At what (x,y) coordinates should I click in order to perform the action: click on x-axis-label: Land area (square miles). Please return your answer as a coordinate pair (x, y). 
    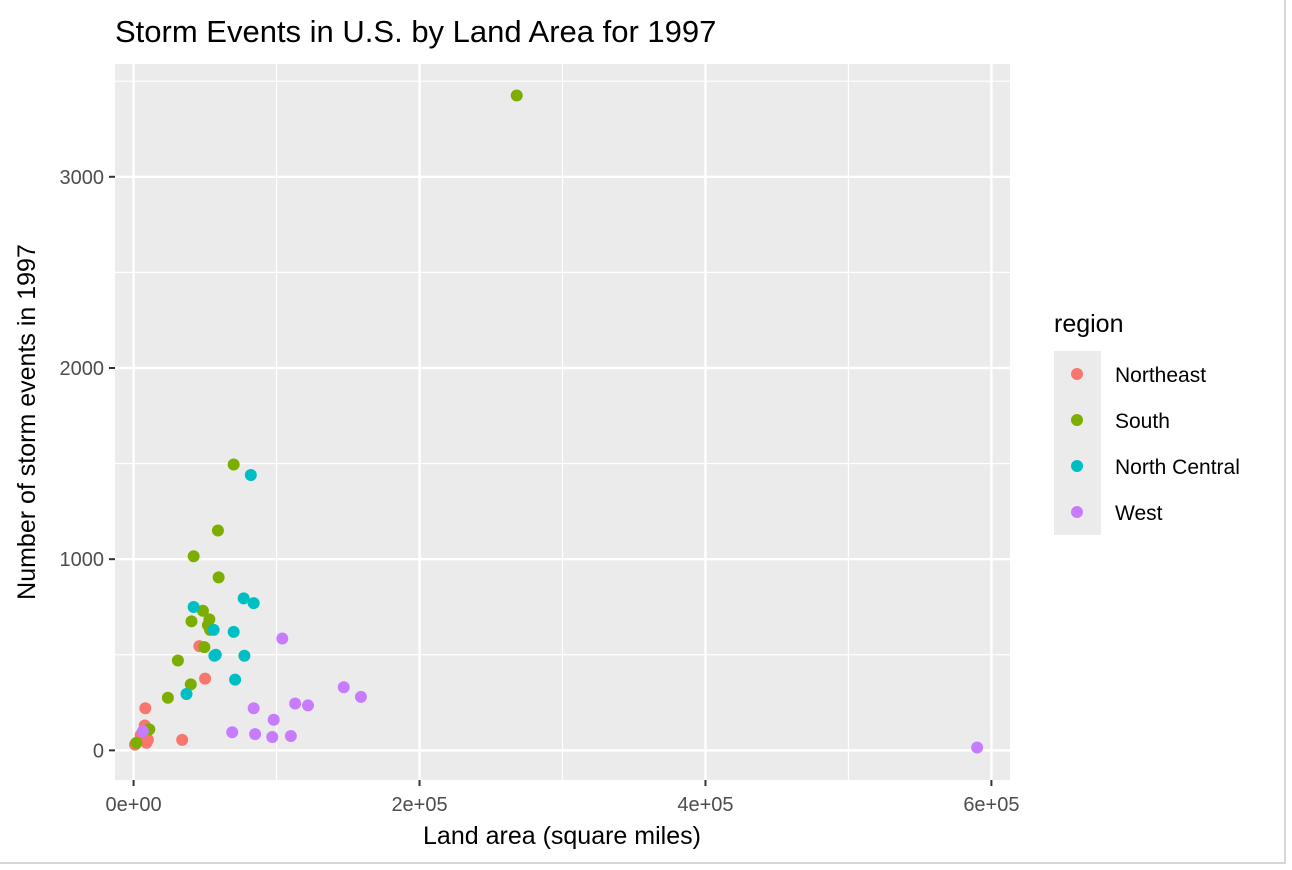
    Looking at the image, I should click on (562, 836).